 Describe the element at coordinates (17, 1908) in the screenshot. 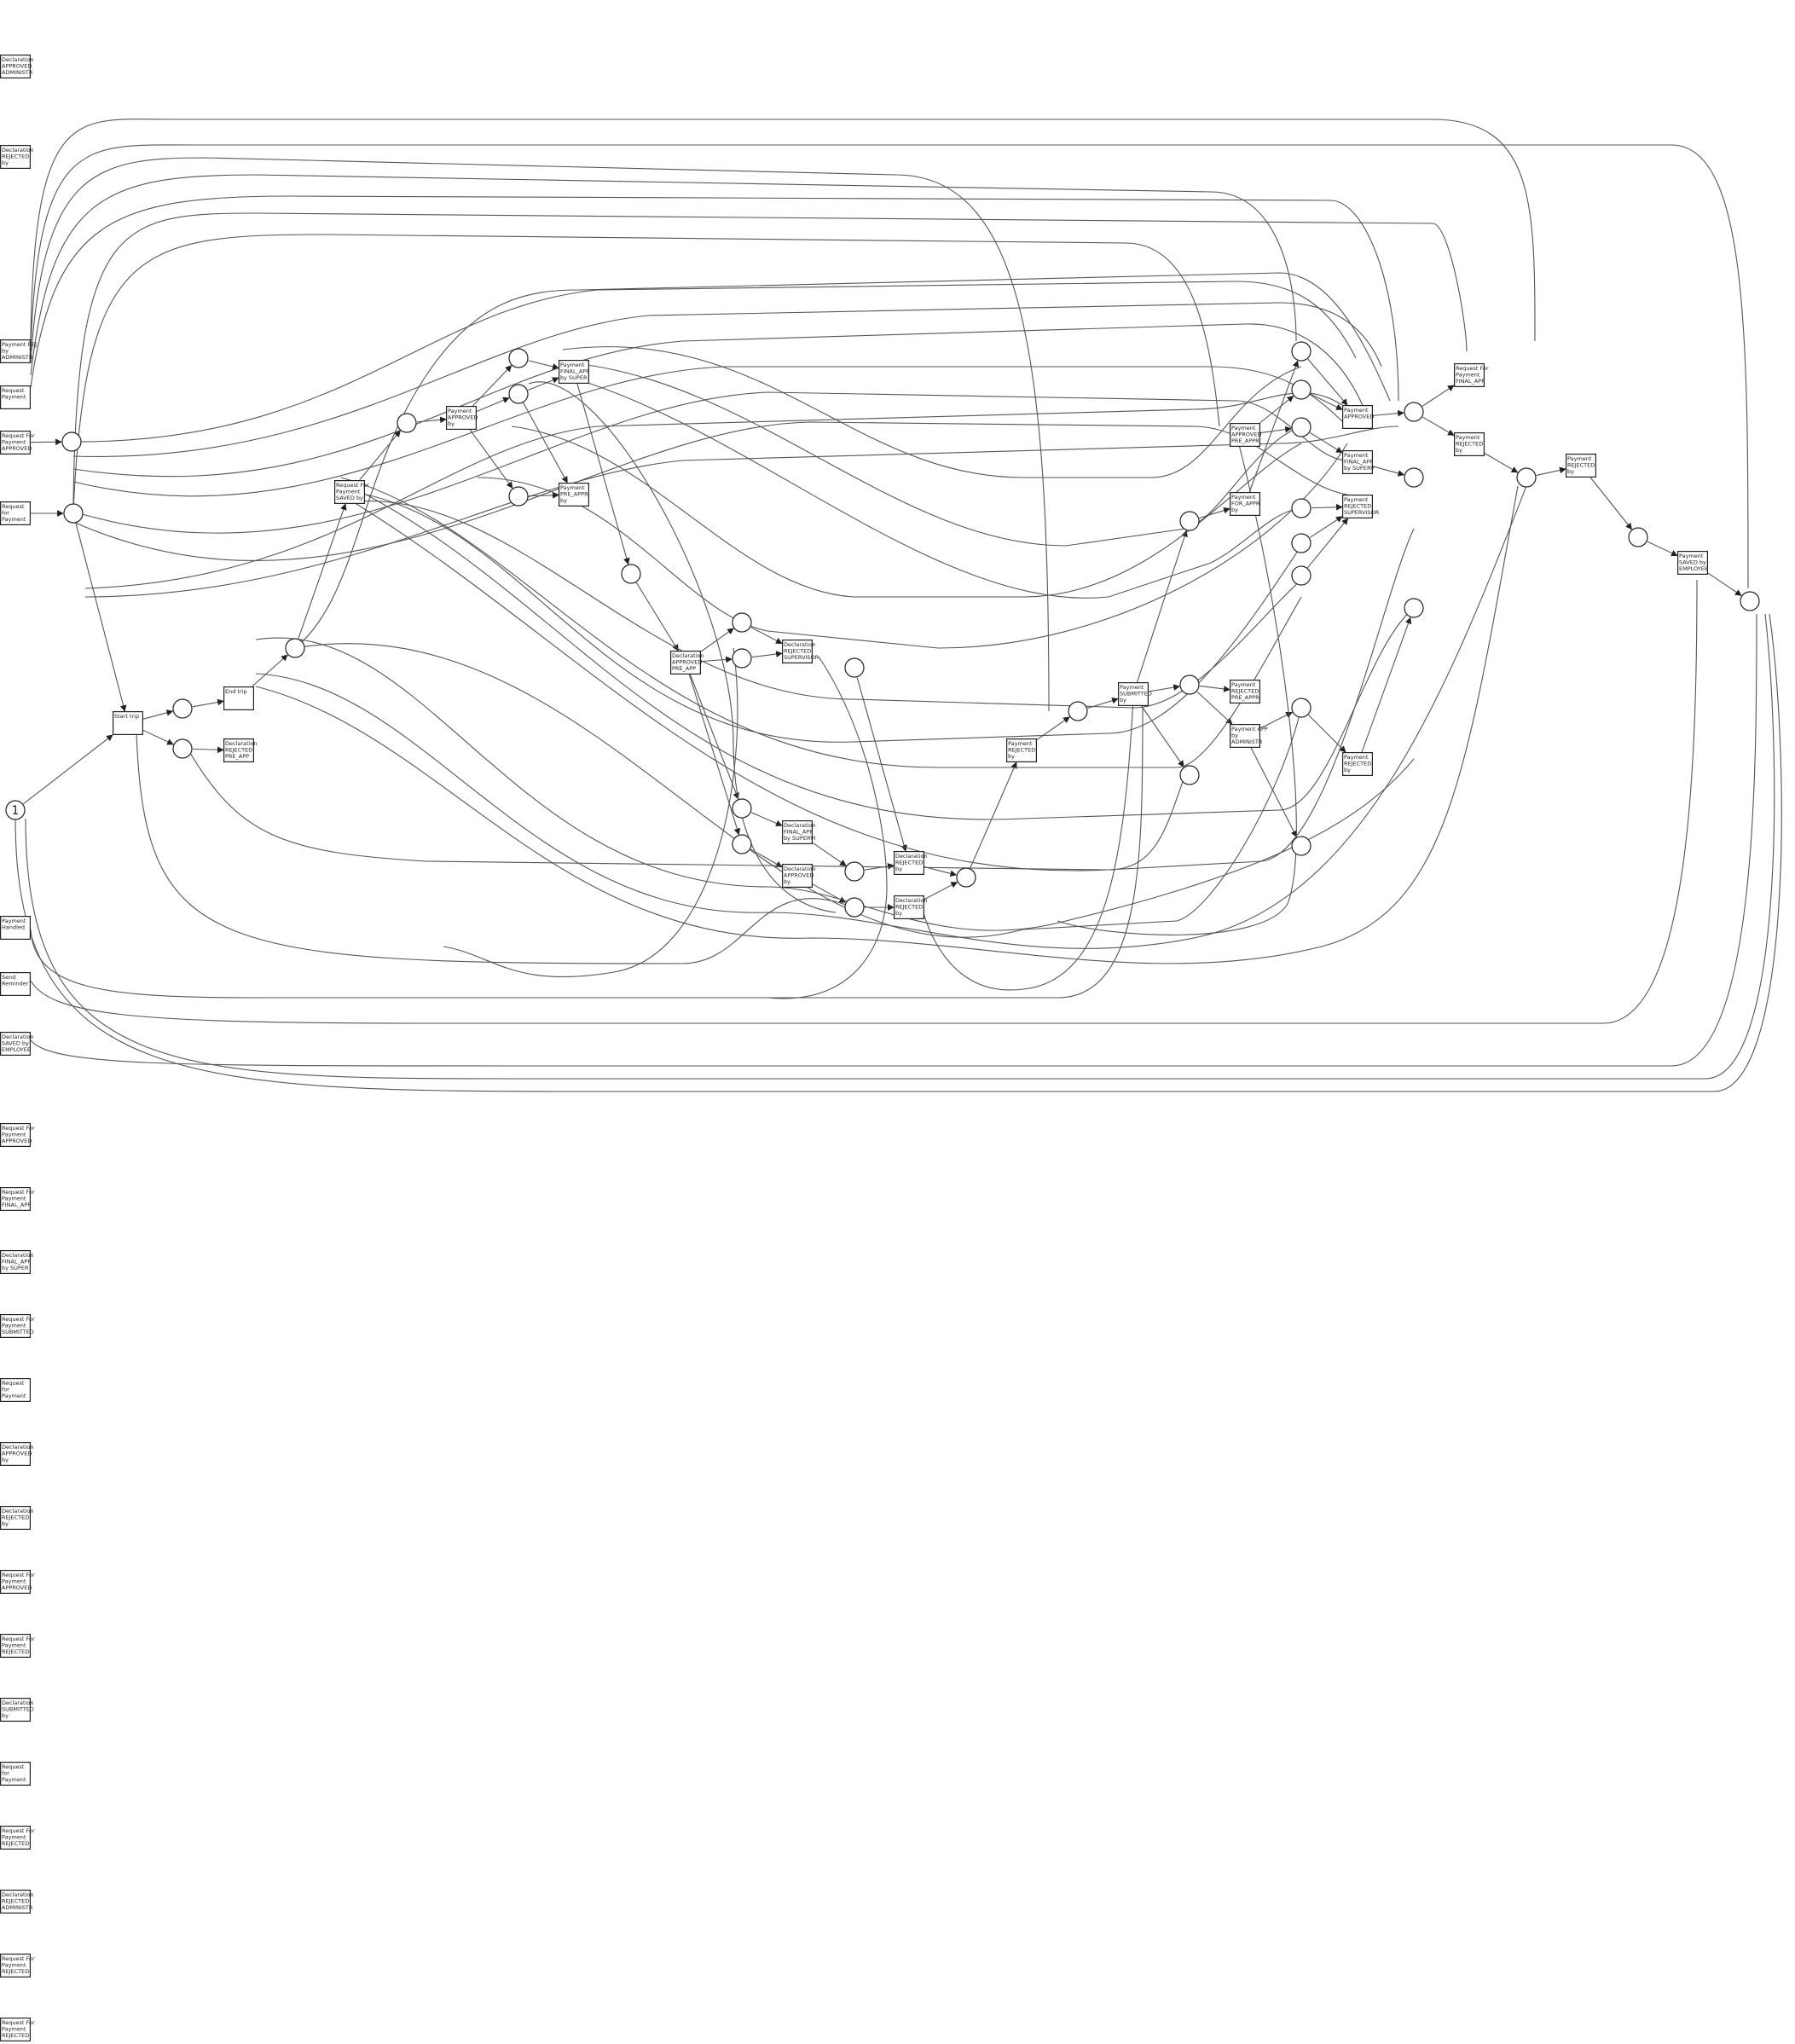

I see `transition-label: ADMINISTR` at that location.